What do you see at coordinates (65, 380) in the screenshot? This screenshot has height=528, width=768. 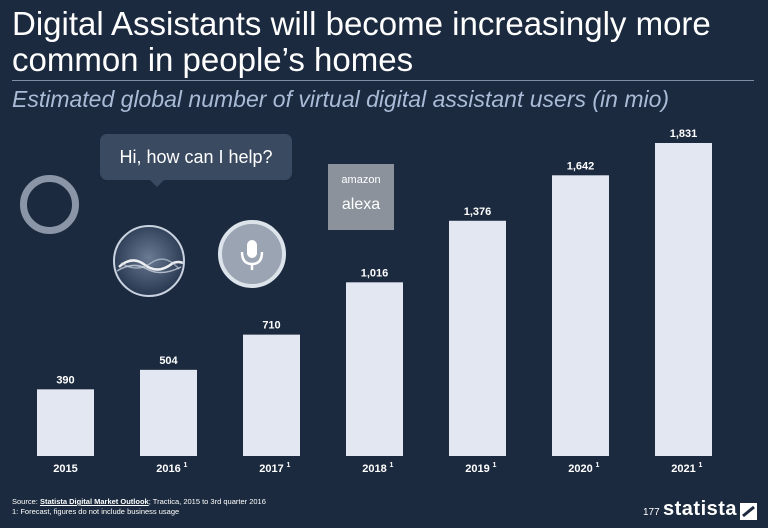 I see `value-label-2015: 390` at bounding box center [65, 380].